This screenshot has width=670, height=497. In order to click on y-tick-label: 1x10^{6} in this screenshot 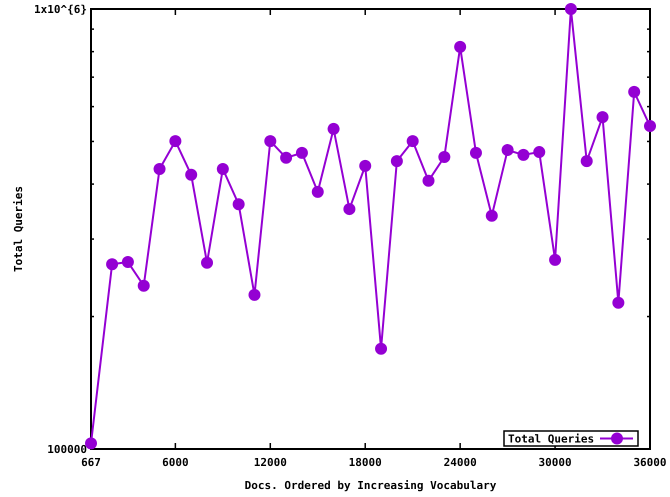, I will do `click(60, 9)`.